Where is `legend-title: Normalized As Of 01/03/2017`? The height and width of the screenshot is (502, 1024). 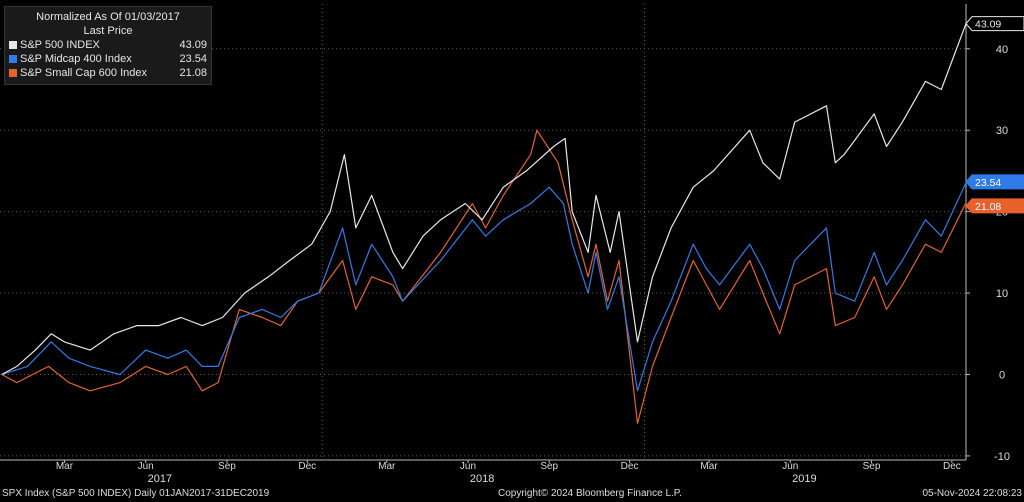 legend-title: Normalized As Of 01/03/2017 is located at coordinates (108, 17).